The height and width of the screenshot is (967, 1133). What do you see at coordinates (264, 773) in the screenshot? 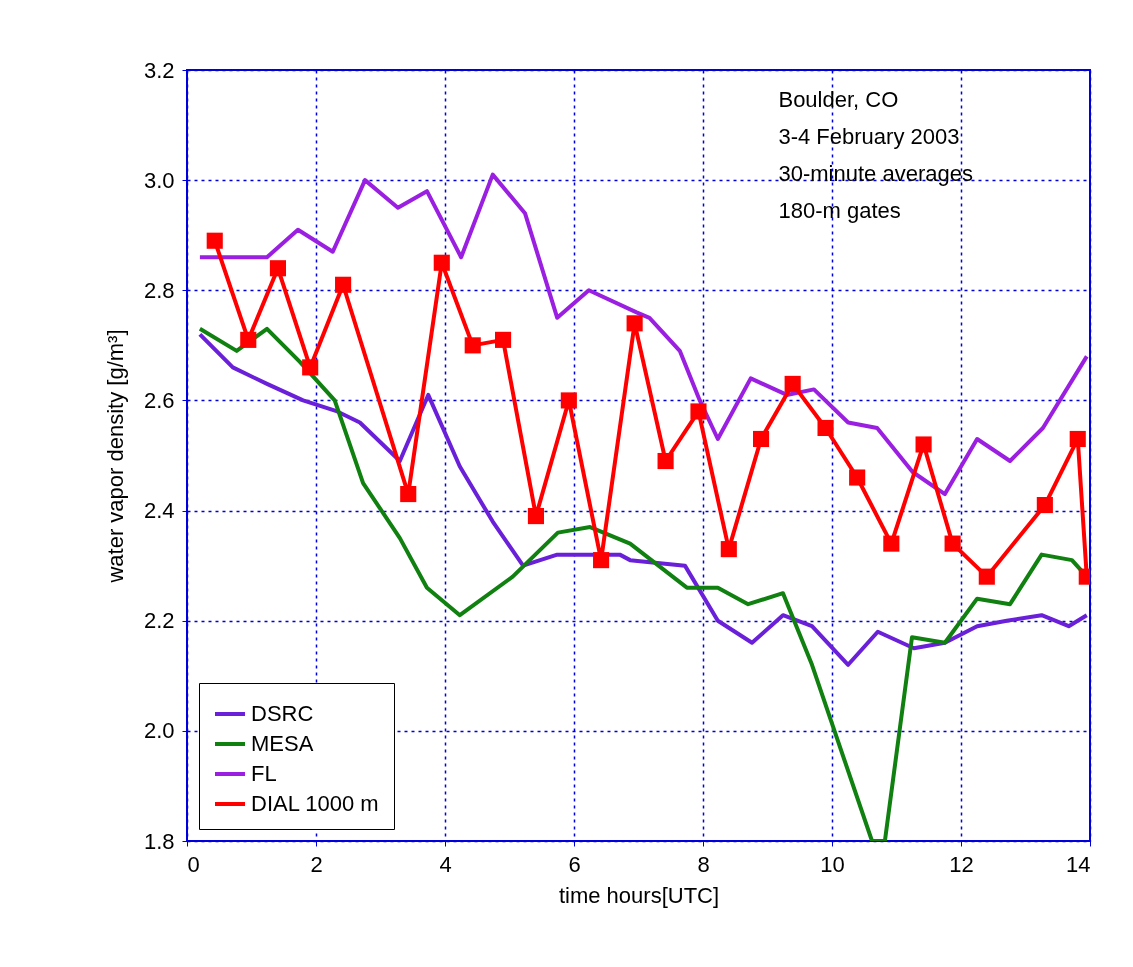
I see `legend-label: FL` at bounding box center [264, 773].